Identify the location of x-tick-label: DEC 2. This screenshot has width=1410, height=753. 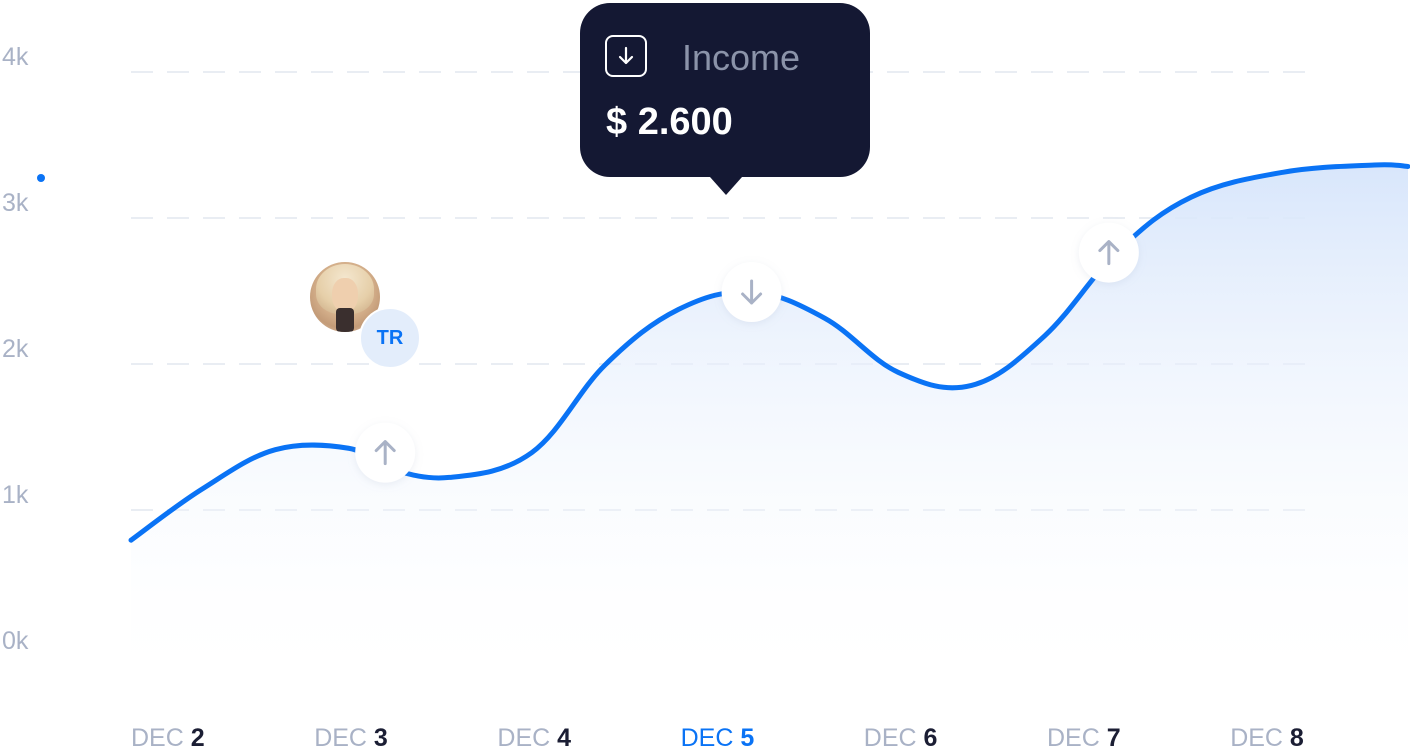
(168, 738).